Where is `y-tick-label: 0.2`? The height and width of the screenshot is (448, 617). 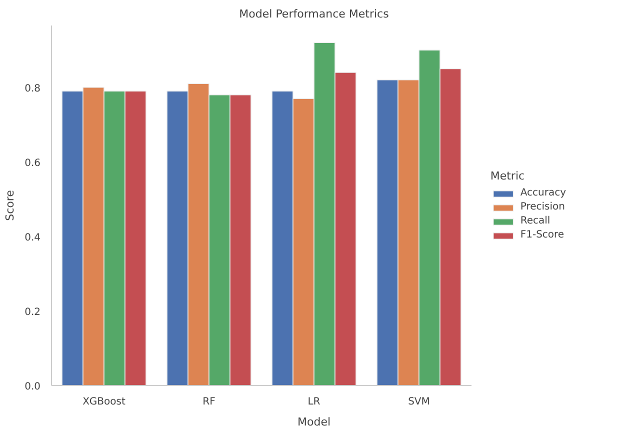 y-tick-label: 0.2 is located at coordinates (32, 312).